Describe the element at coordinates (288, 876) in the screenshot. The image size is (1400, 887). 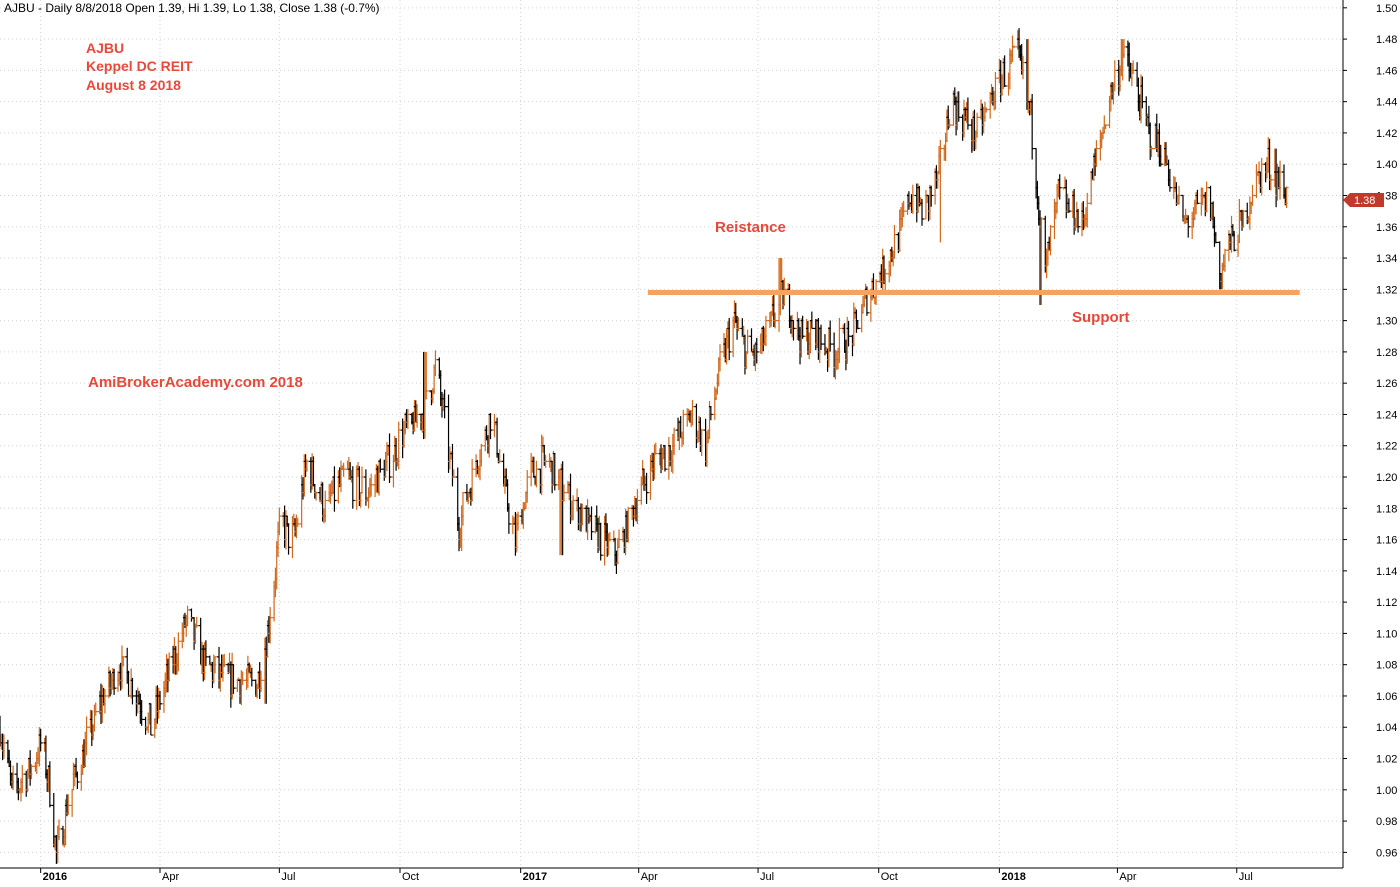
I see `x-tick-label: Jul` at that location.